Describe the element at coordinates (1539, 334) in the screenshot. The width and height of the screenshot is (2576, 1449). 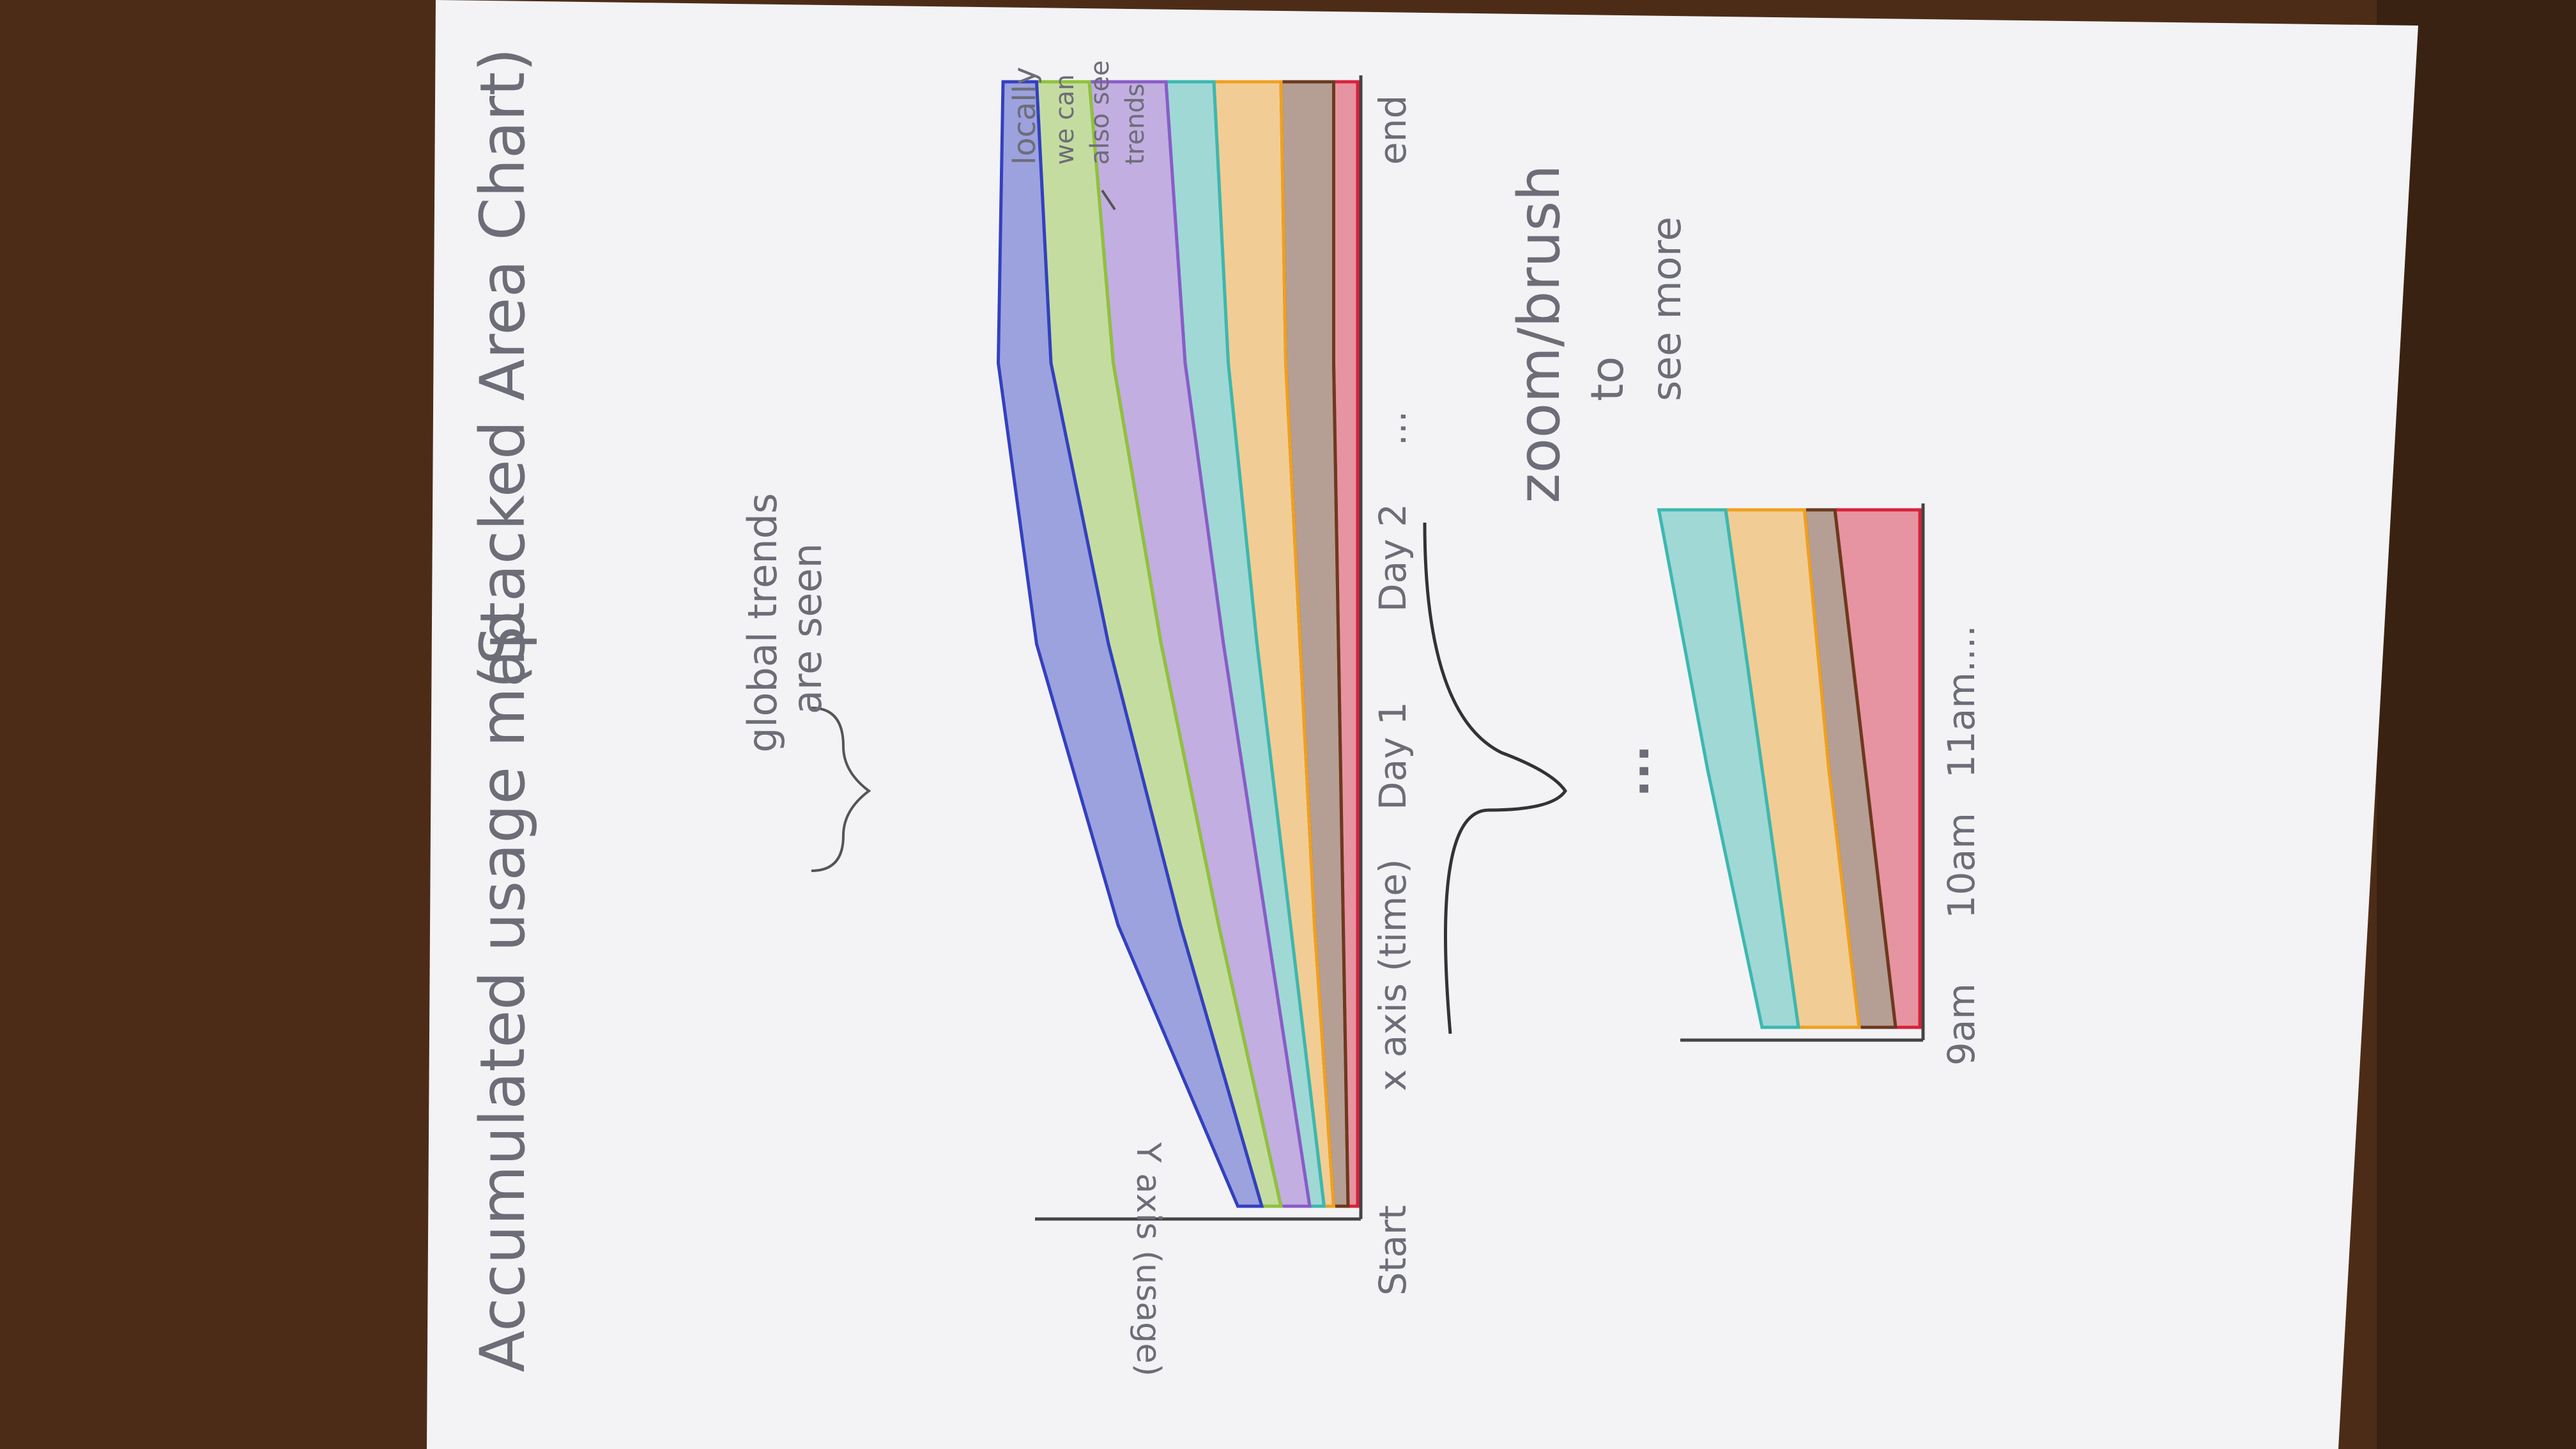
I see `zoom-note-line-1: zoom/brush` at that location.